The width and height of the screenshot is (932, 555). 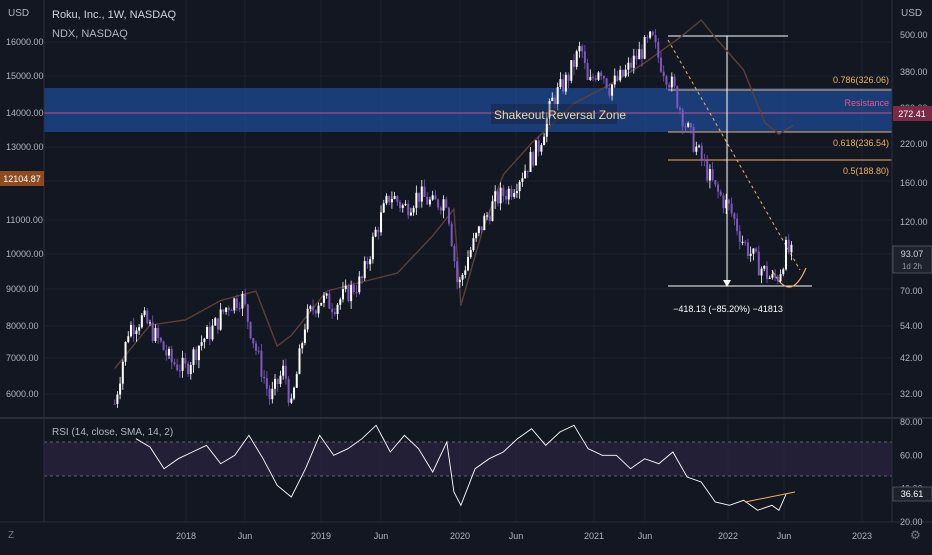 What do you see at coordinates (461, 467) in the screenshot?
I see `rsi-line` at bounding box center [461, 467].